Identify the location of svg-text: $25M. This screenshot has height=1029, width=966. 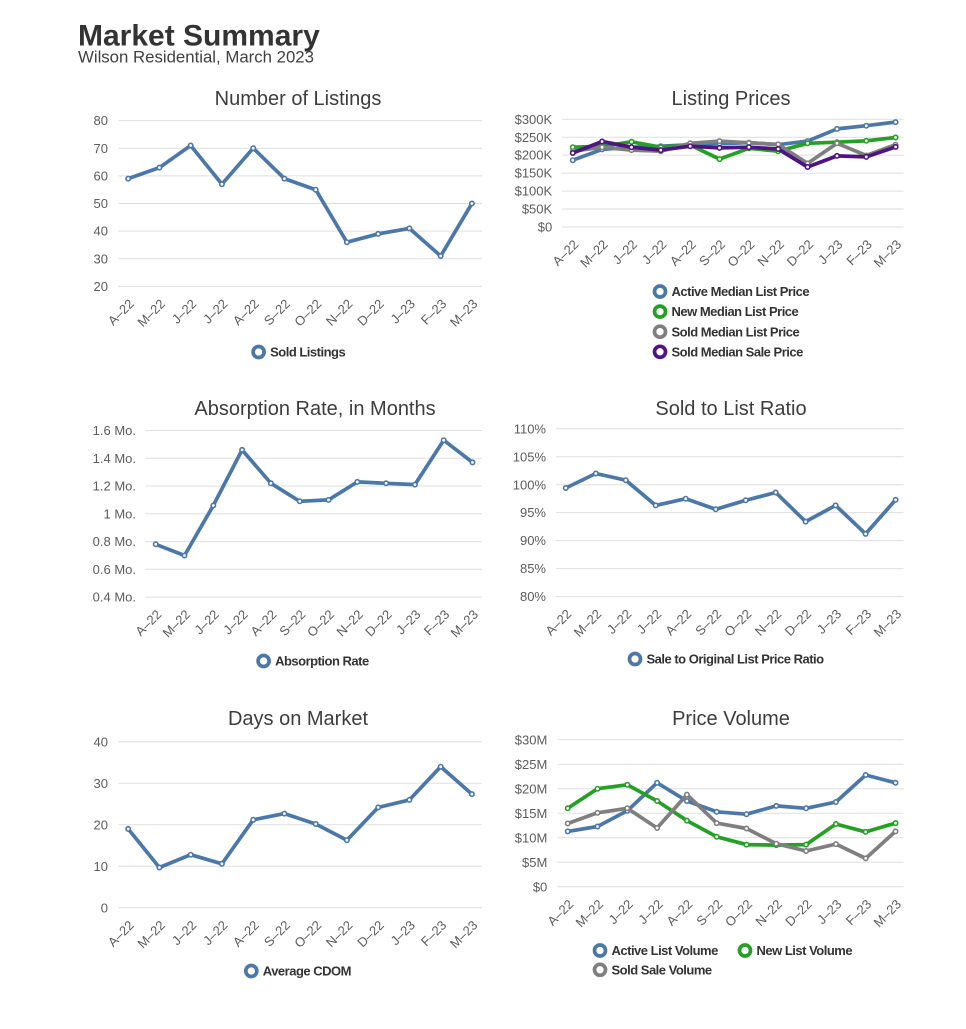
(531, 764).